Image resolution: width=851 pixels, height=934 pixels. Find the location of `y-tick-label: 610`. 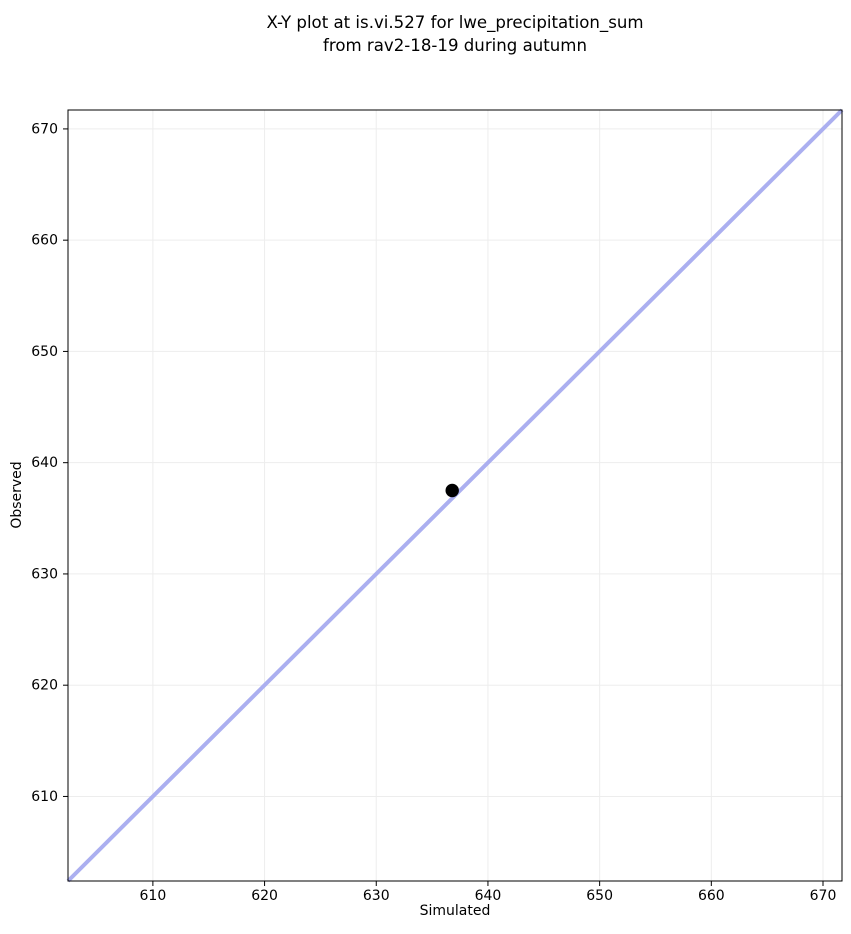

y-tick-label: 610 is located at coordinates (44, 797).